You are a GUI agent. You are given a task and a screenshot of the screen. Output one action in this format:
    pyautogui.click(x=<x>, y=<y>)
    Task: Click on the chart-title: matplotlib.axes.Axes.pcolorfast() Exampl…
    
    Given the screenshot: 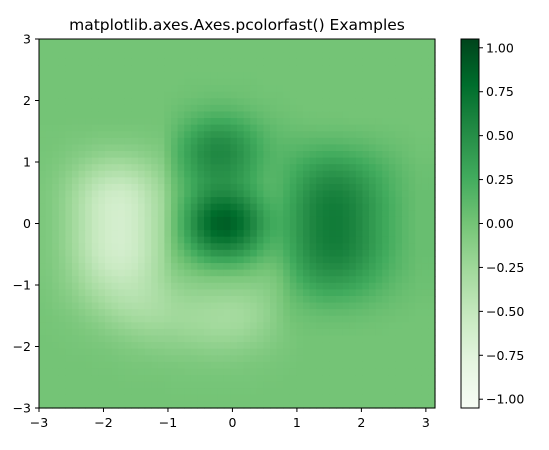 What is the action you would take?
    pyautogui.click(x=237, y=25)
    